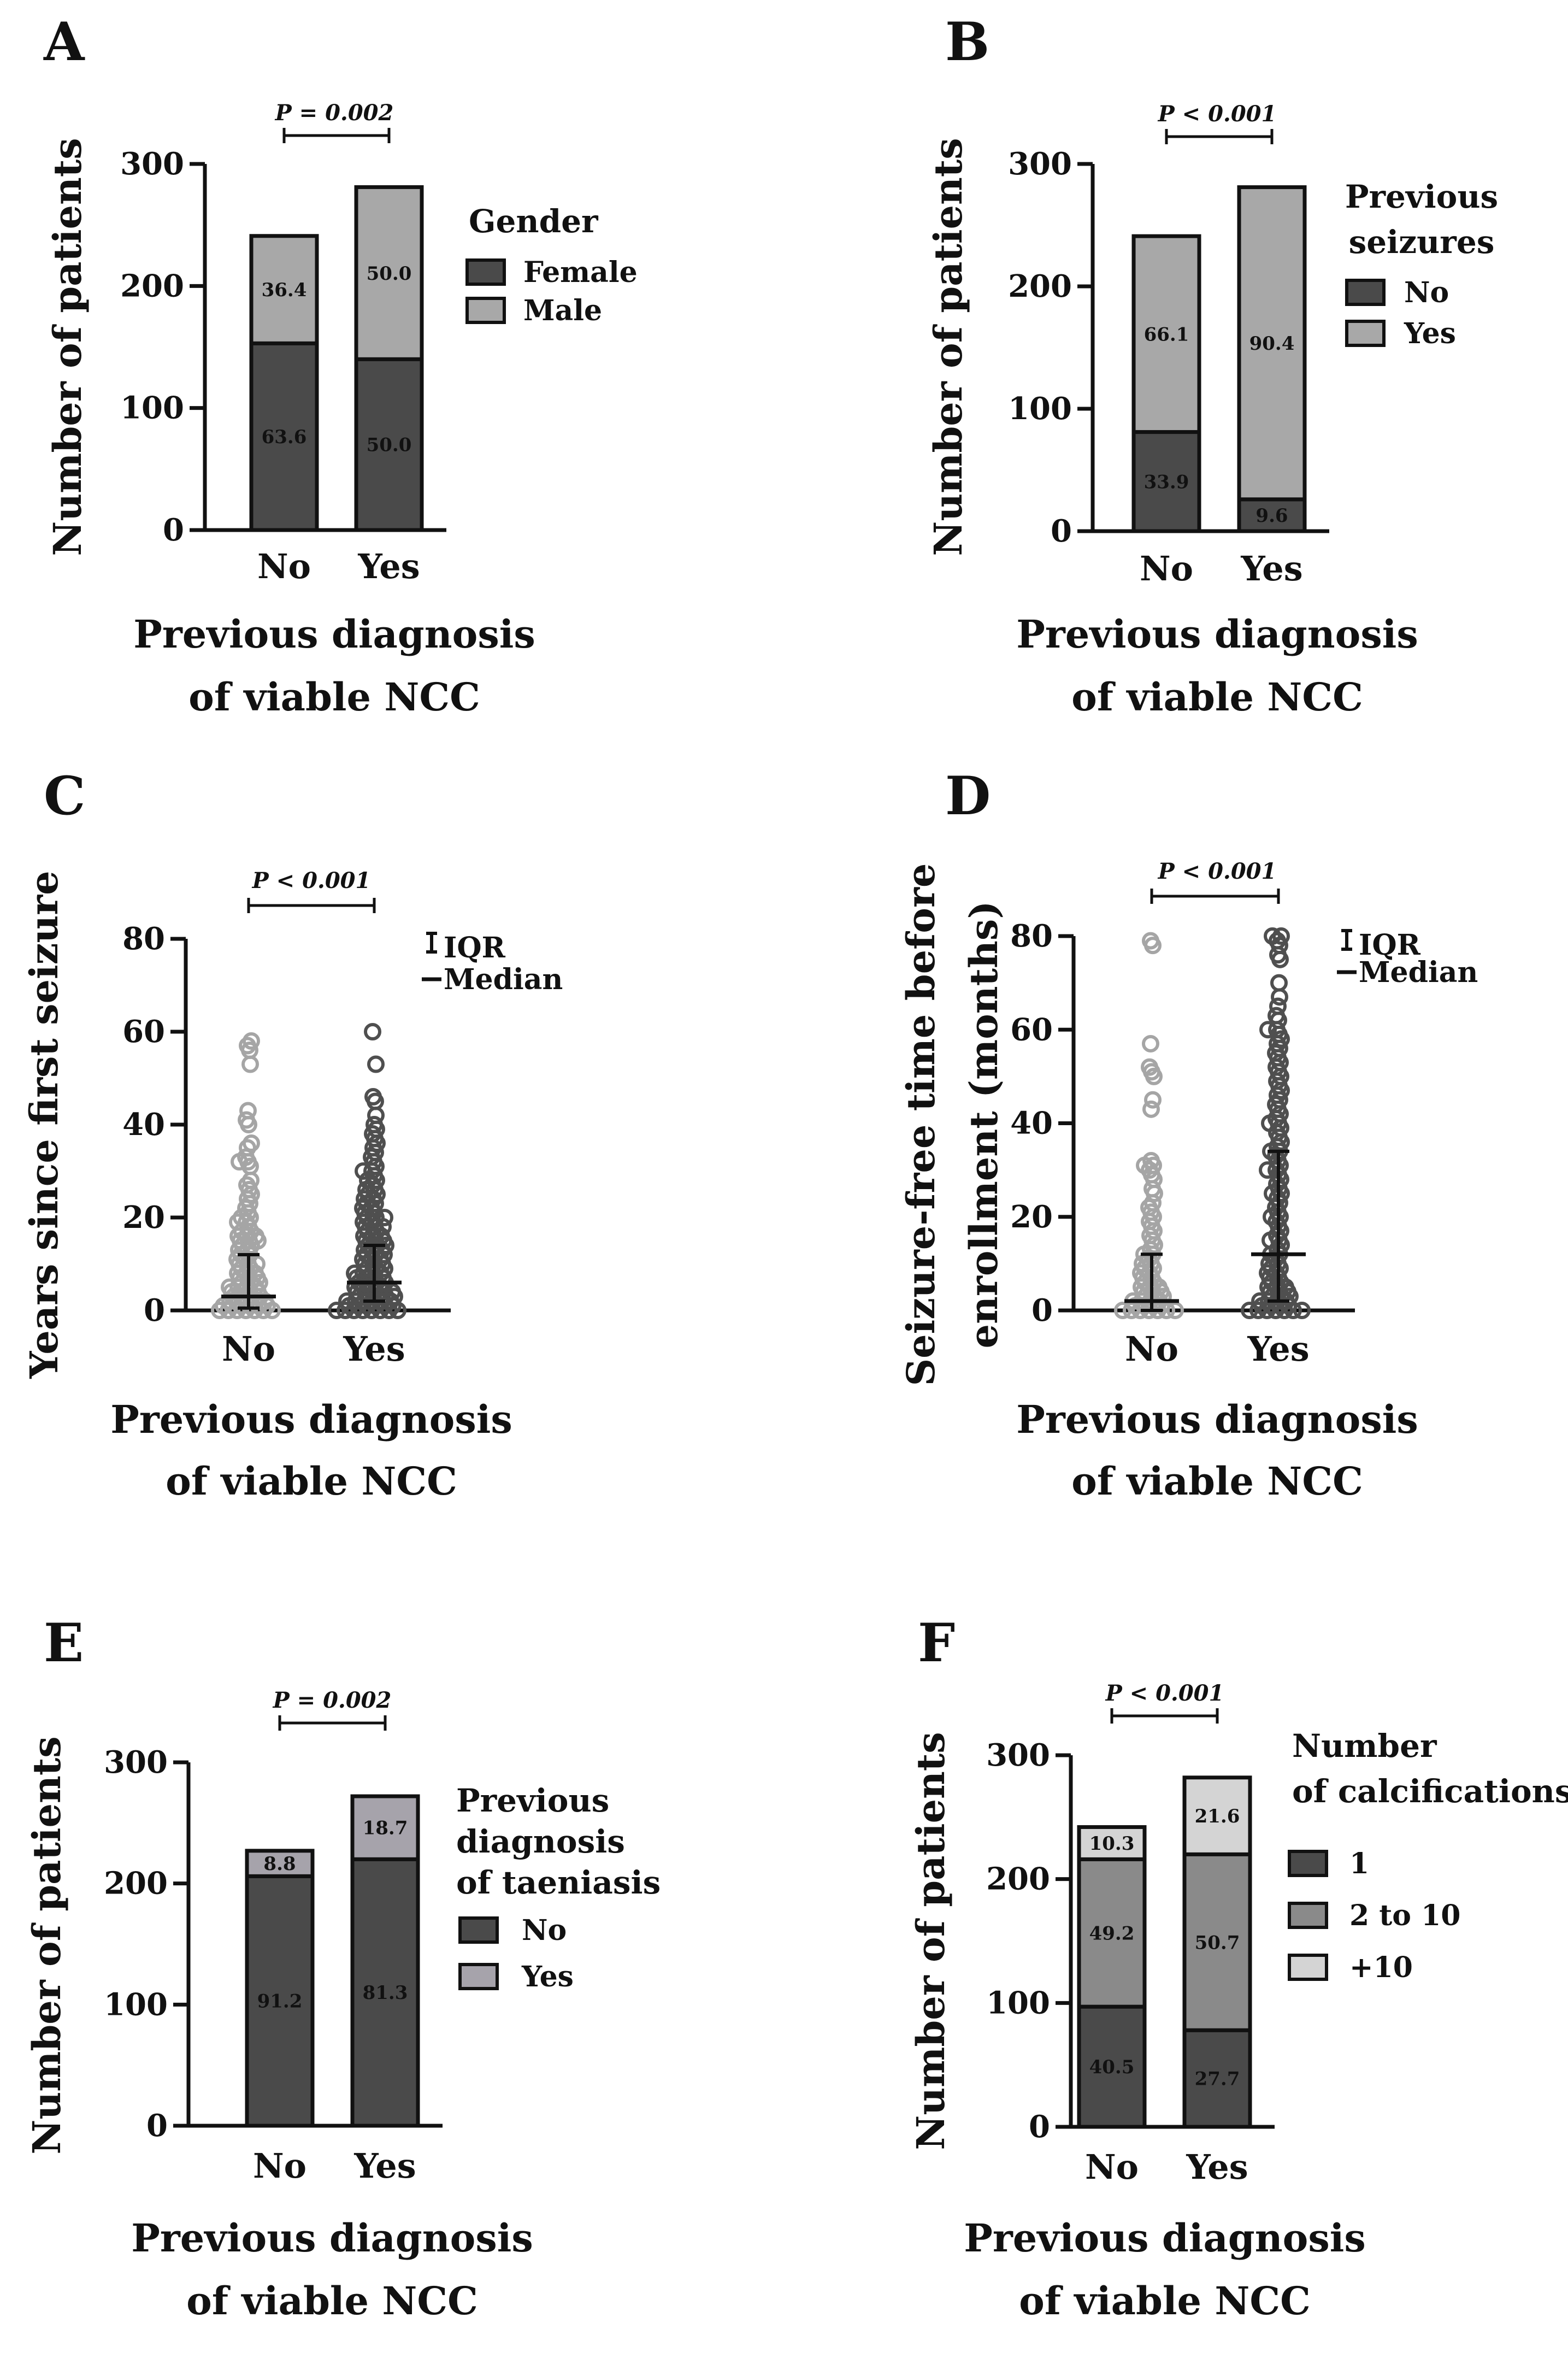 Image resolution: width=1568 pixels, height=2370 pixels. What do you see at coordinates (984, 1125) in the screenshot?
I see `y-axis-title: enrollment (months)` at bounding box center [984, 1125].